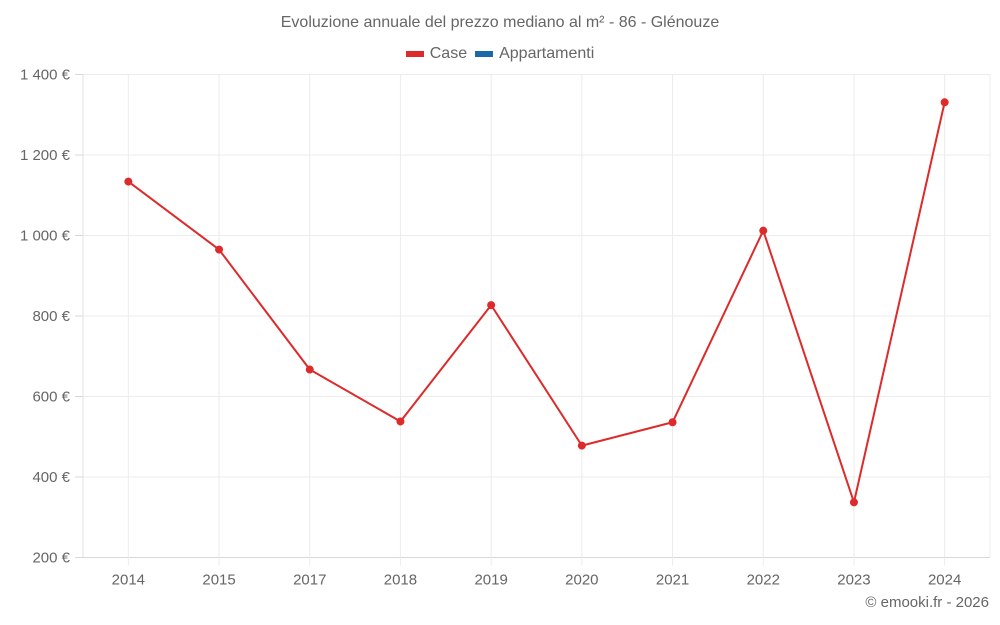 The image size is (1000, 625). I want to click on x-axis: 2014 2015 2017 2018 2019 2020 2021 2022 2023 2024, so click(537, 580).